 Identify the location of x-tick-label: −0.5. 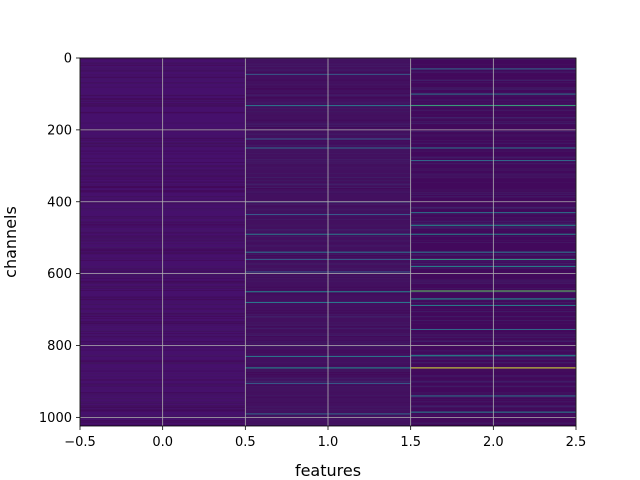
(80, 442).